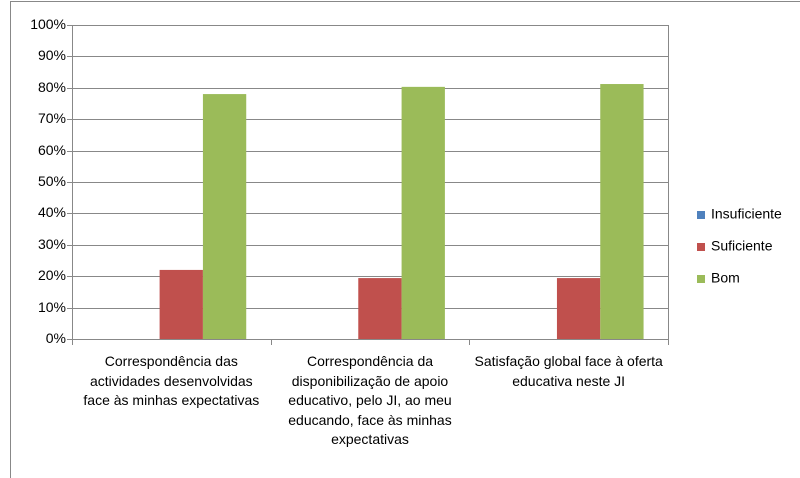 Image resolution: width=800 pixels, height=478 pixels. What do you see at coordinates (52, 275) in the screenshot?
I see `y-tick-label: 20%` at bounding box center [52, 275].